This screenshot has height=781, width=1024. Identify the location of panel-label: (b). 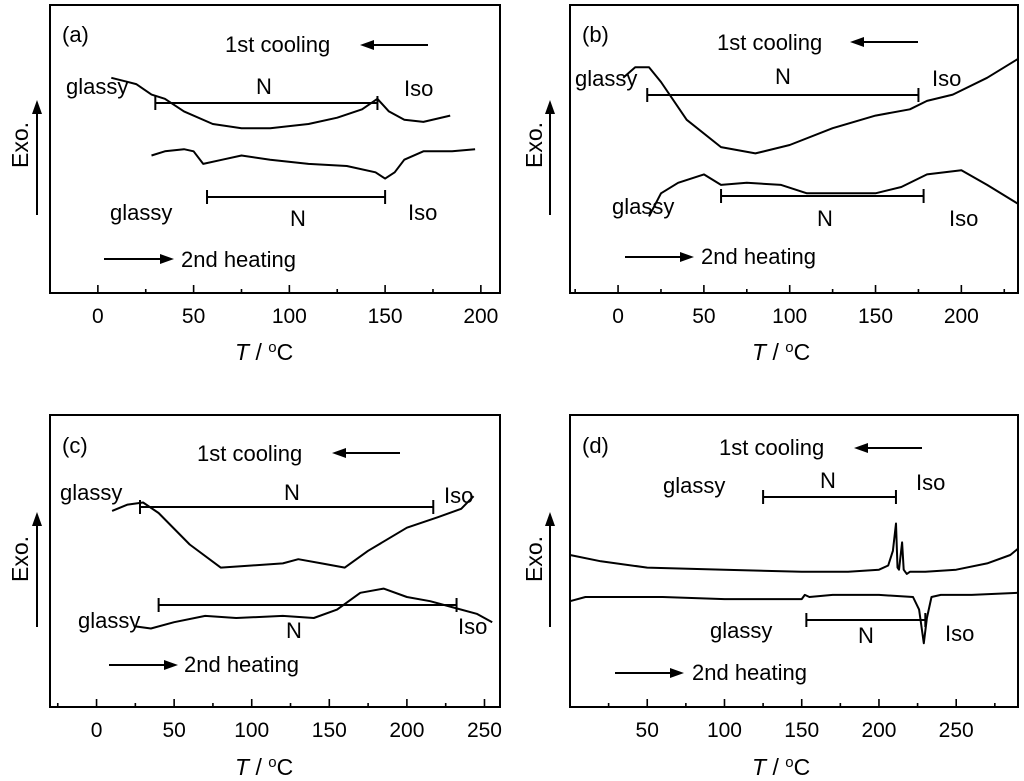
(595, 34).